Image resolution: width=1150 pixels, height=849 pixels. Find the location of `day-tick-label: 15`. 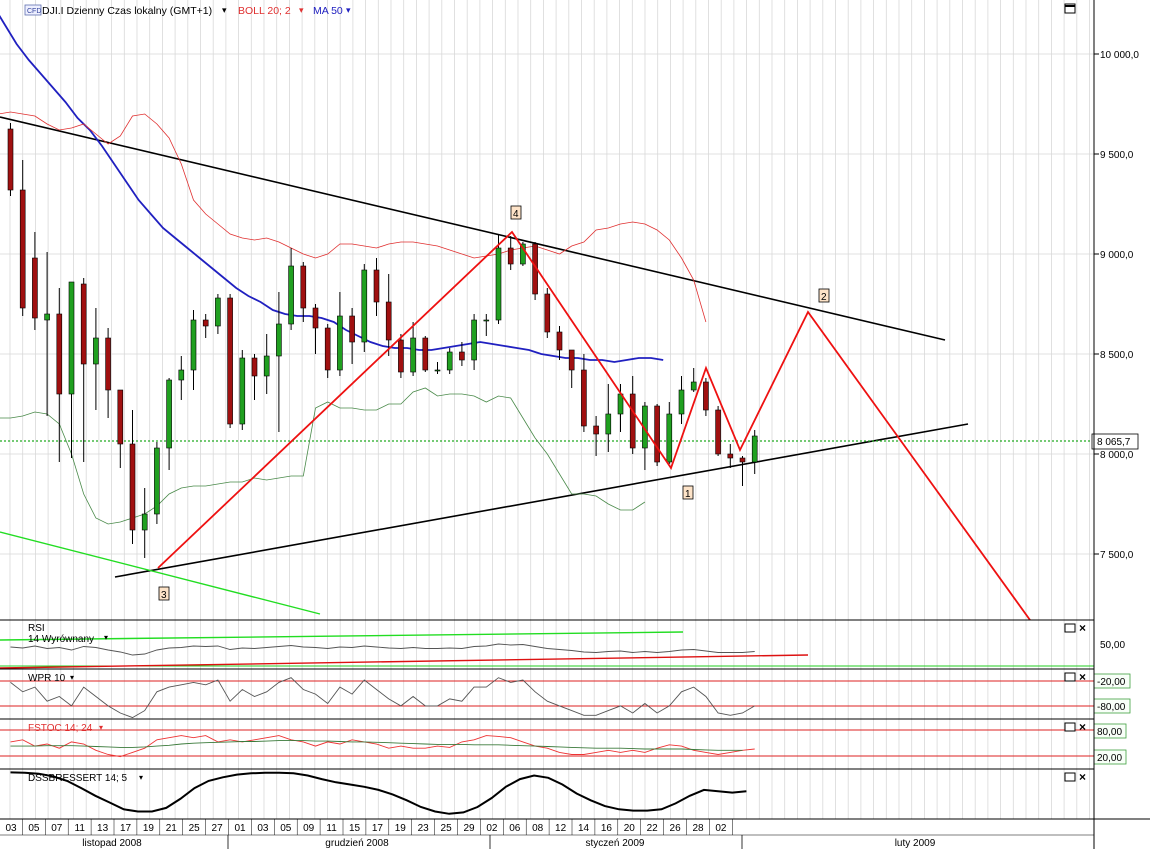

day-tick-label: 15 is located at coordinates (355, 828).